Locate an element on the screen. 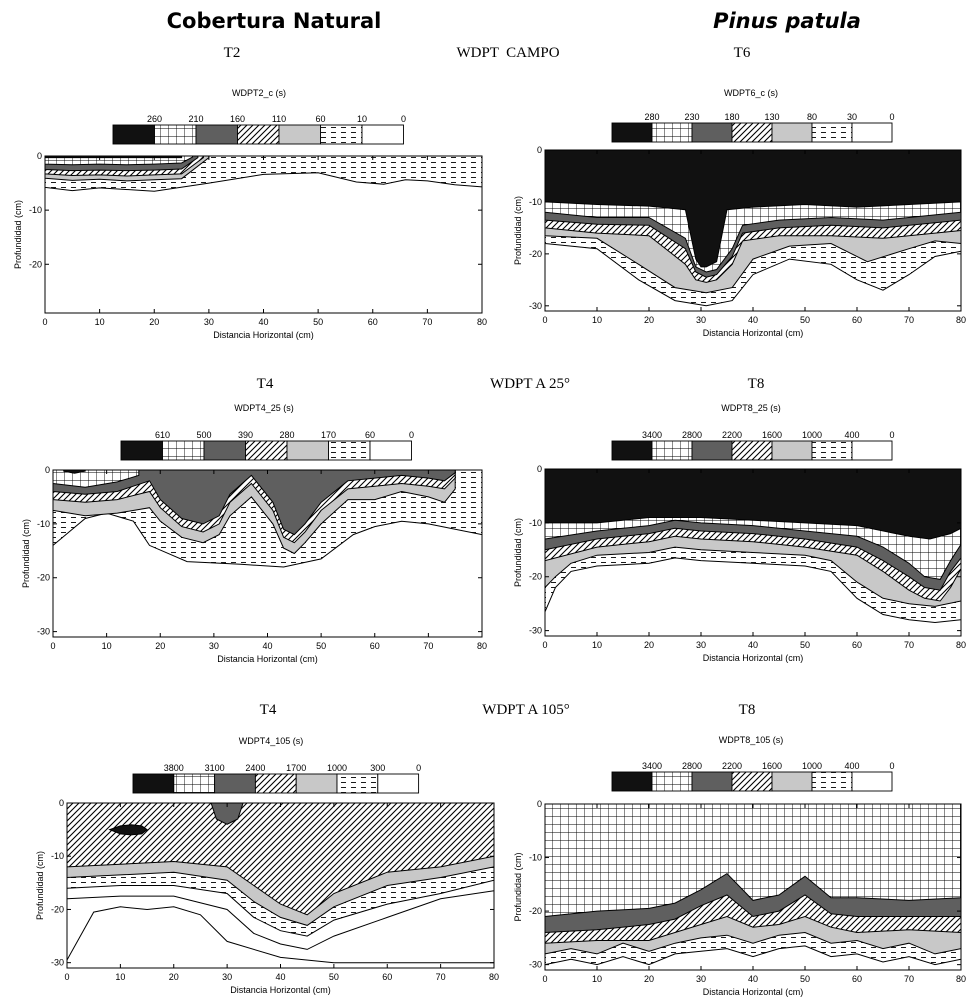 This screenshot has height=1006, width=966. legend-level-label: 3400 is located at coordinates (652, 766).